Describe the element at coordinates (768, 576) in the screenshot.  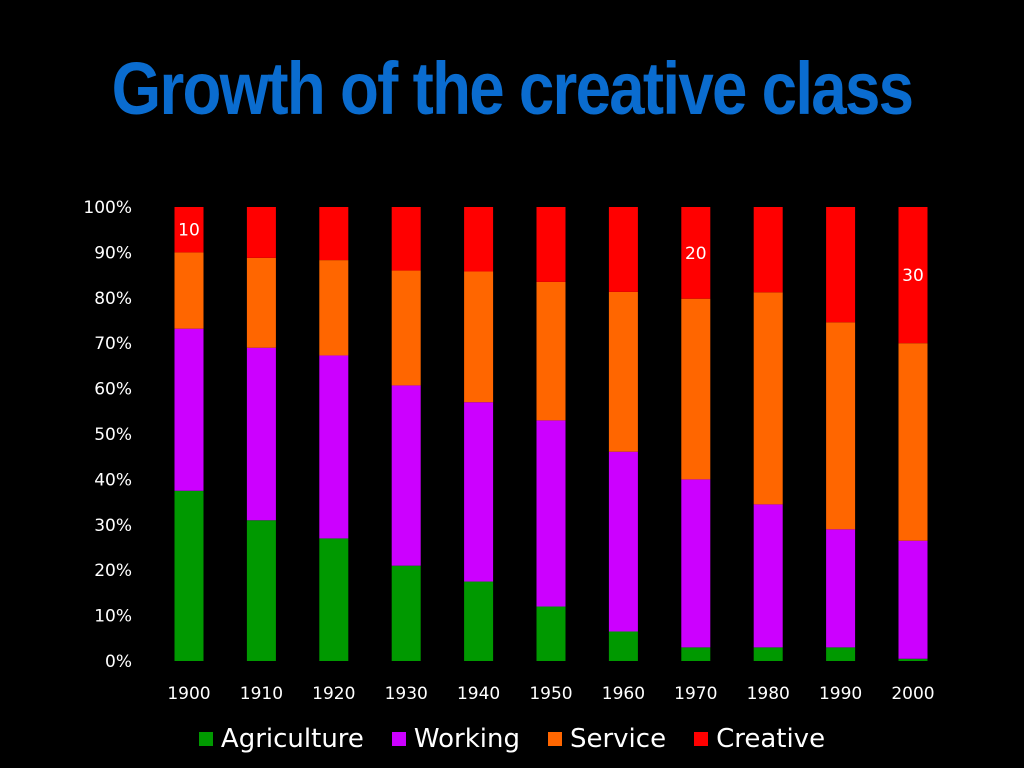
I see `bar-segment-working-1980` at that location.